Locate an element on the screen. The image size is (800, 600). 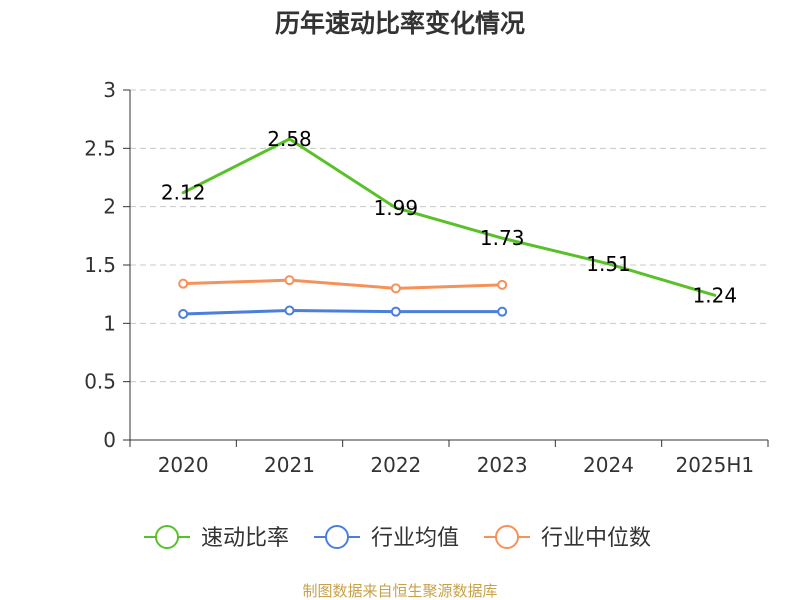
legend: 速动比率 行业均值 行业中位数 is located at coordinates (397, 538).